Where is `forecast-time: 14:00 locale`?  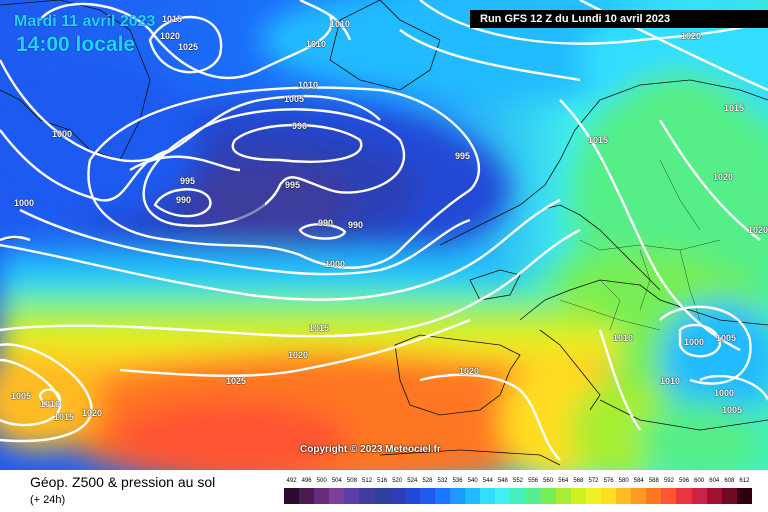
forecast-time: 14:00 locale is located at coordinates (76, 44).